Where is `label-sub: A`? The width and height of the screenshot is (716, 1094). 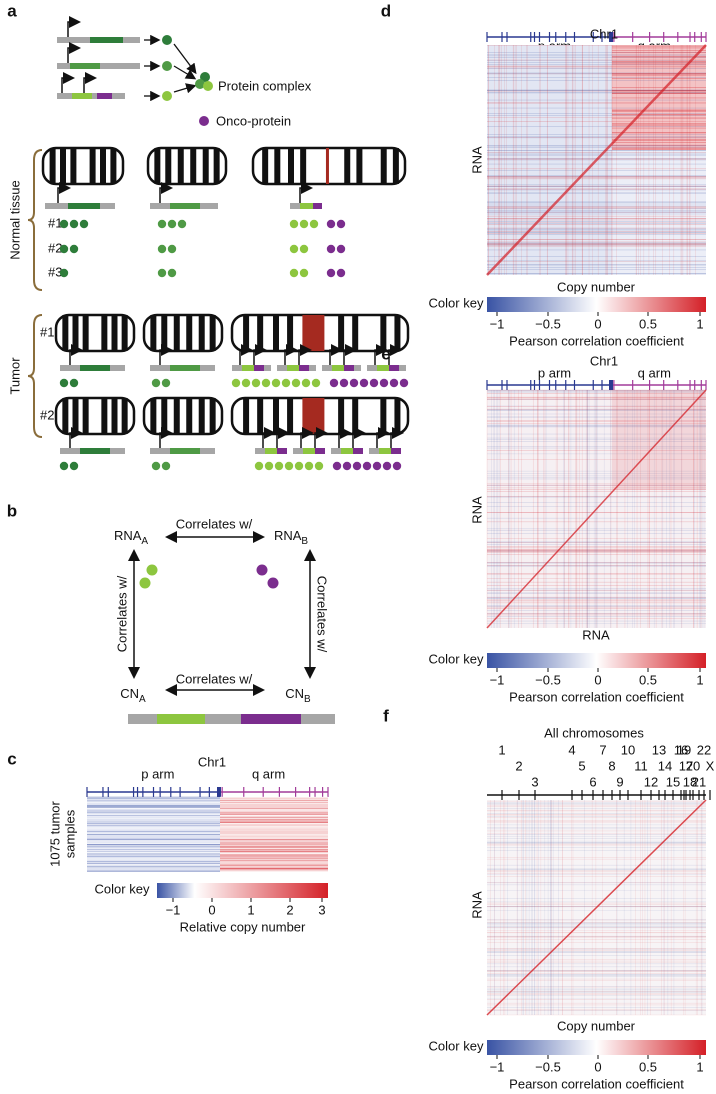 label-sub: A is located at coordinates (142, 699).